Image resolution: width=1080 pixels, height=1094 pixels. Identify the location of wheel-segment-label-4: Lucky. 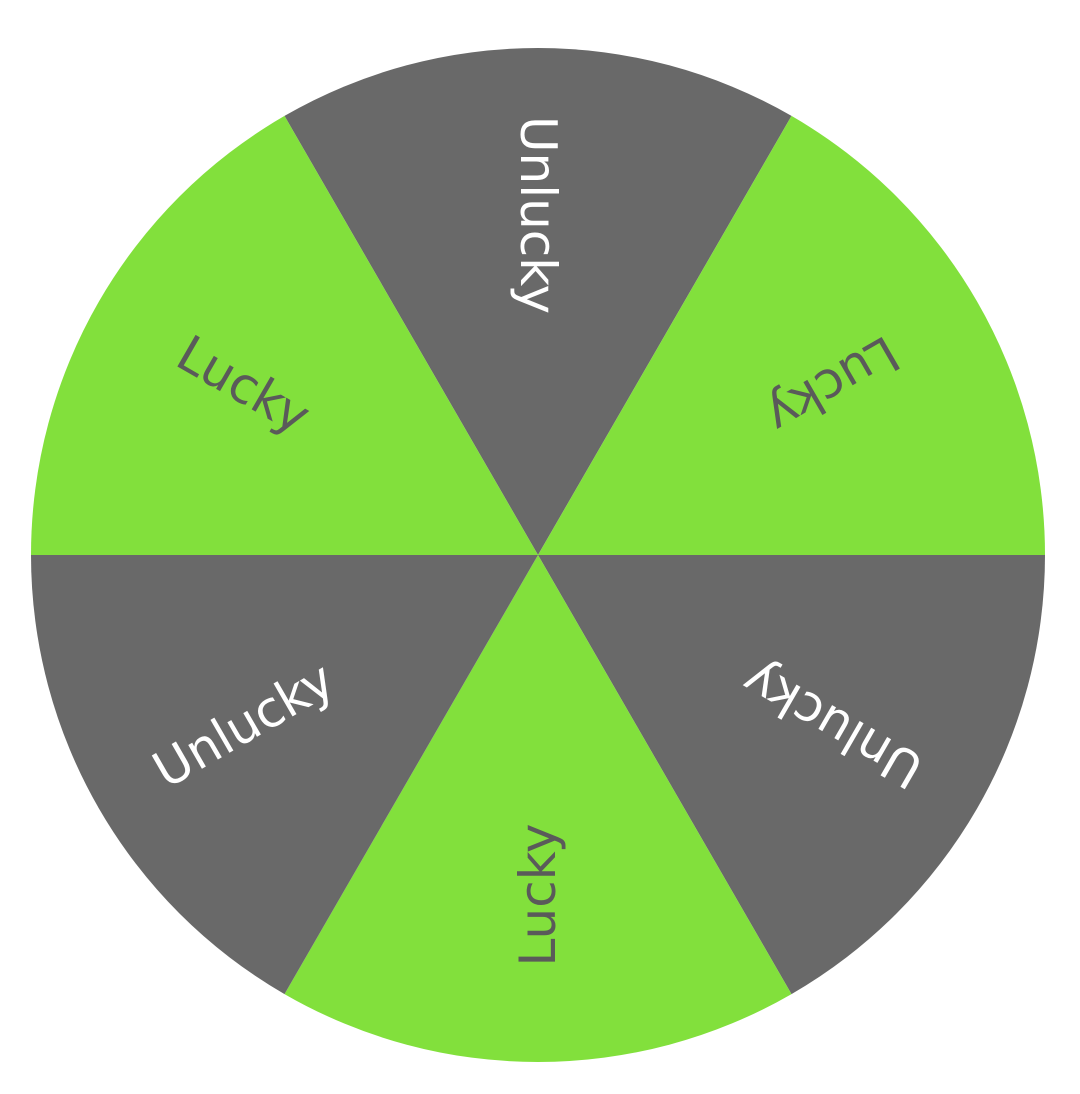
(538, 895).